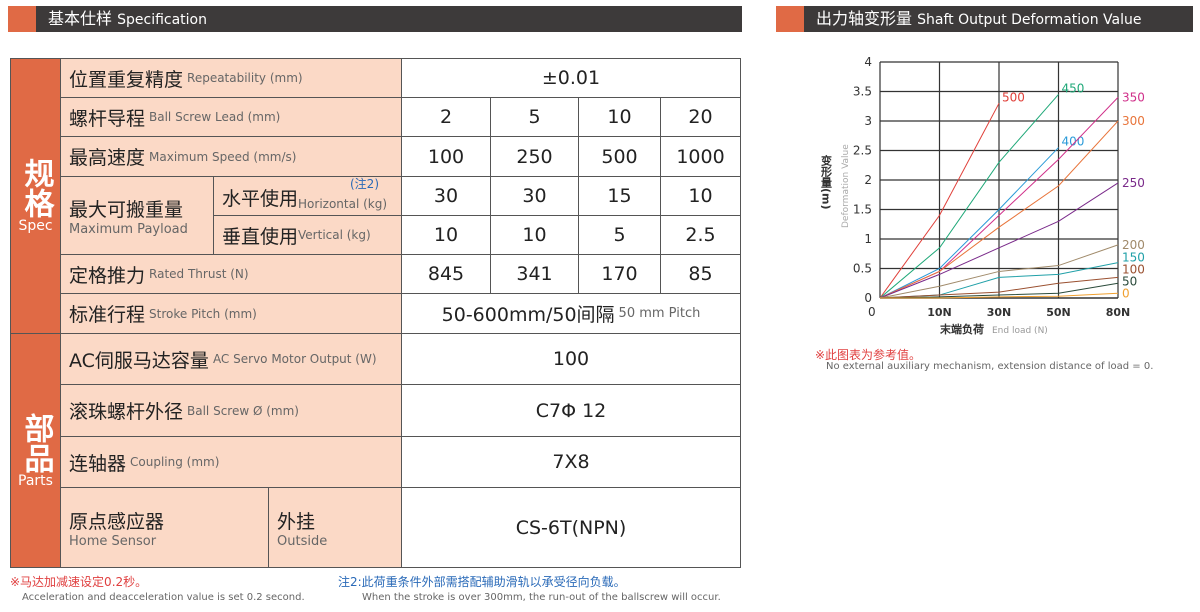 This screenshot has width=1200, height=612. I want to click on value: C7Φ 12, so click(571, 410).